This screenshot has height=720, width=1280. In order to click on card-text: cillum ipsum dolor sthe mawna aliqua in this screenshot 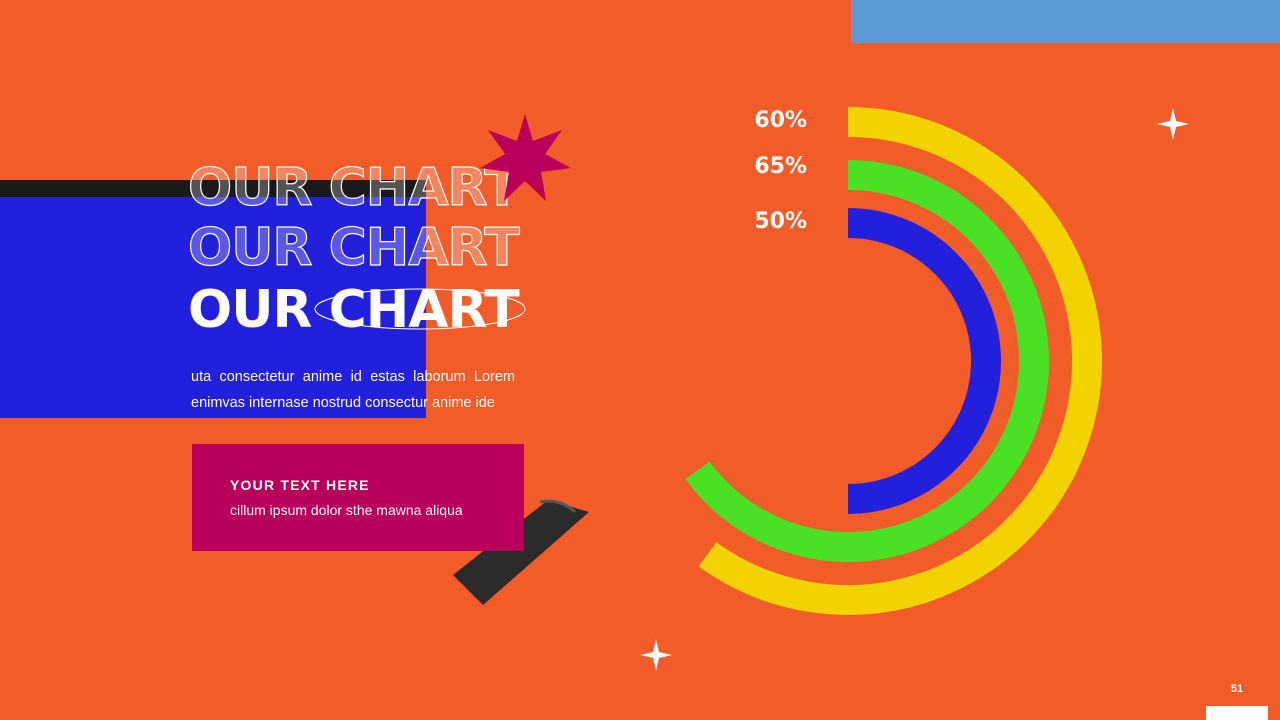, I will do `click(346, 510)`.